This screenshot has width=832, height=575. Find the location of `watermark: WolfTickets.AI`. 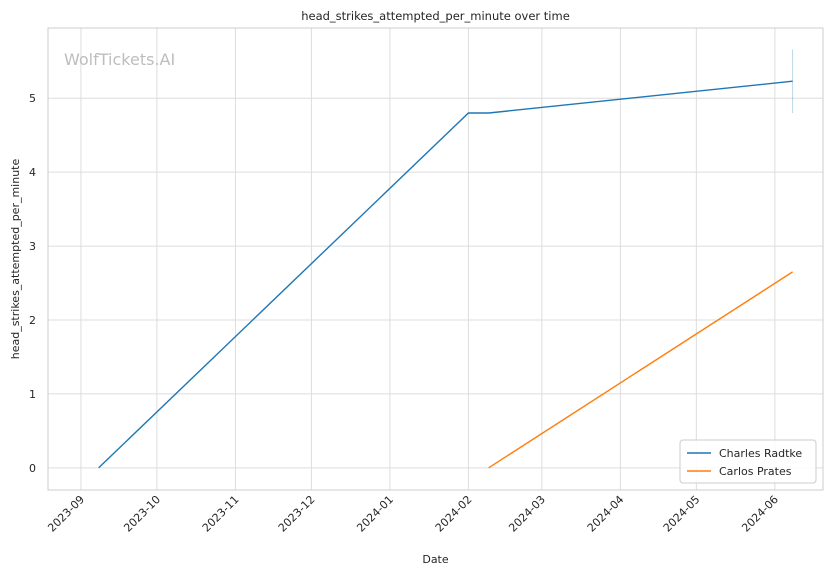

watermark: WolfTickets.AI is located at coordinates (119, 59).